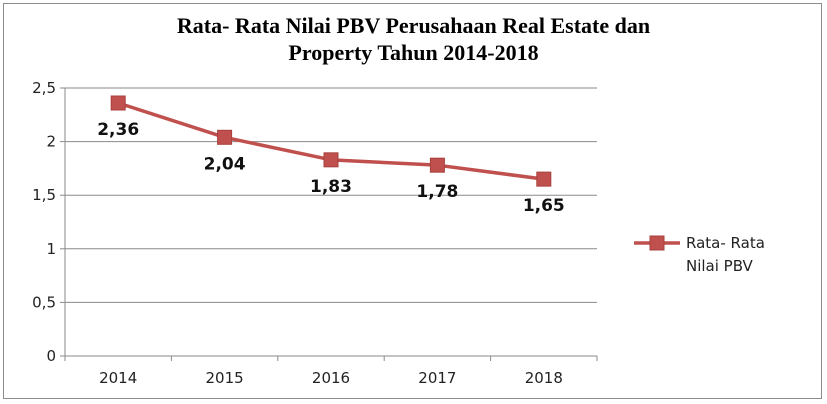 This screenshot has width=827, height=404. Describe the element at coordinates (544, 206) in the screenshot. I see `data-label: 1,65` at that location.